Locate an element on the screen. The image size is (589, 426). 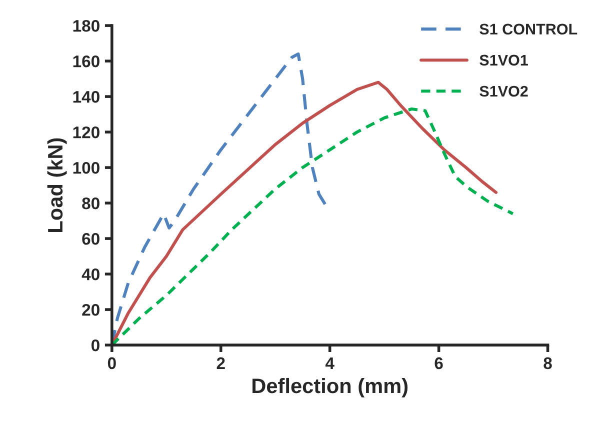
x-axis-title: Deflection (mm) is located at coordinates (330, 388).